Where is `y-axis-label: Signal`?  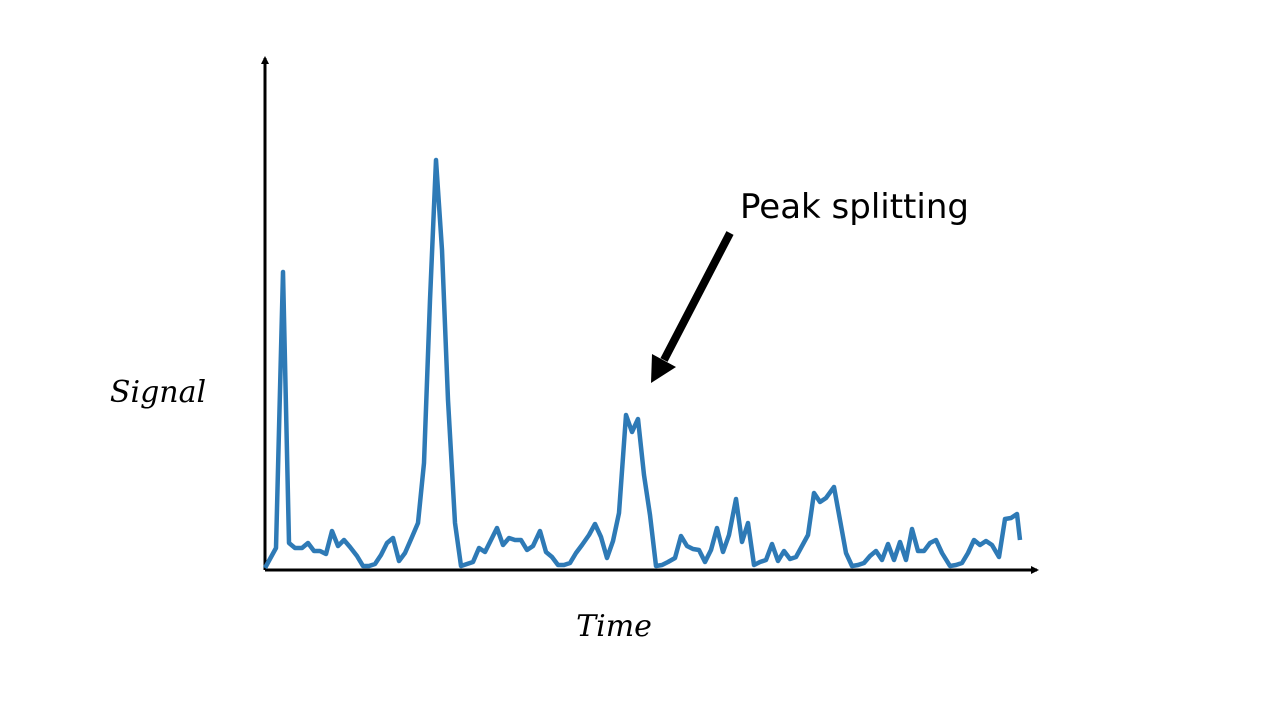
y-axis-label: Signal is located at coordinates (158, 392).